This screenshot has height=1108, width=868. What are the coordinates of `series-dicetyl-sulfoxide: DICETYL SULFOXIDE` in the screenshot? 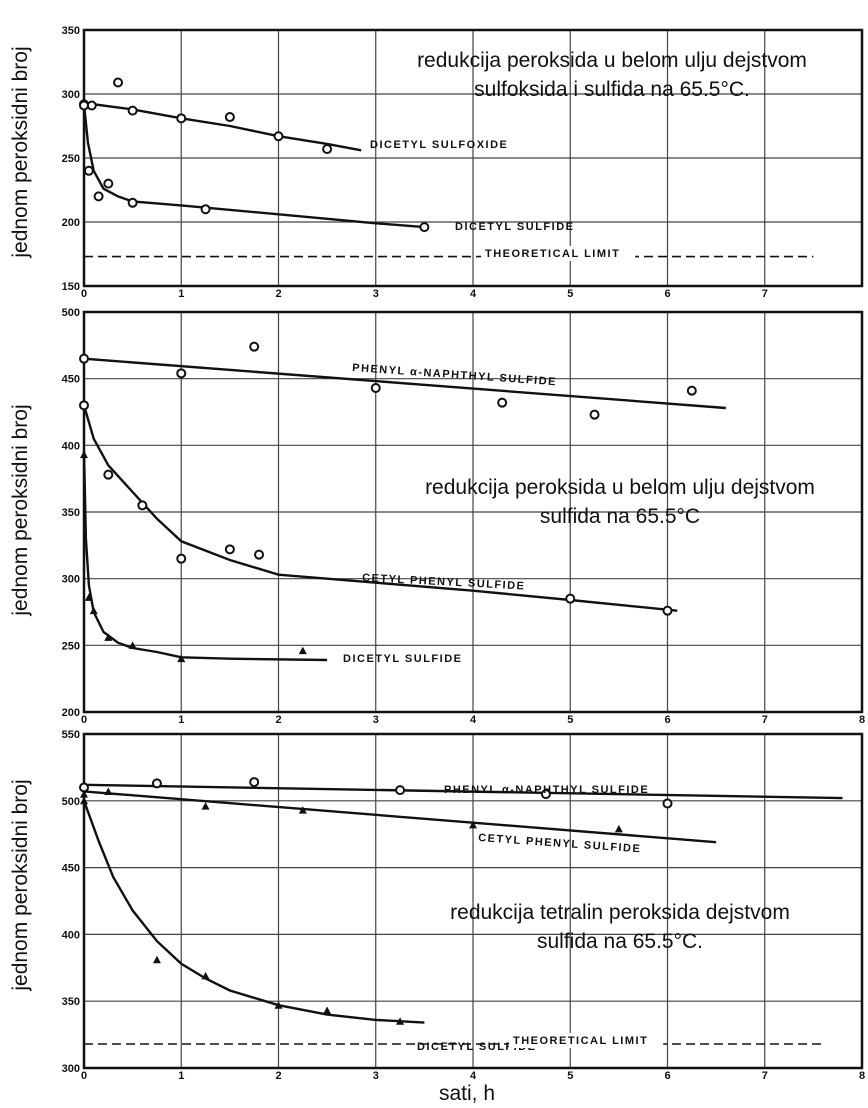 It's located at (293, 116).